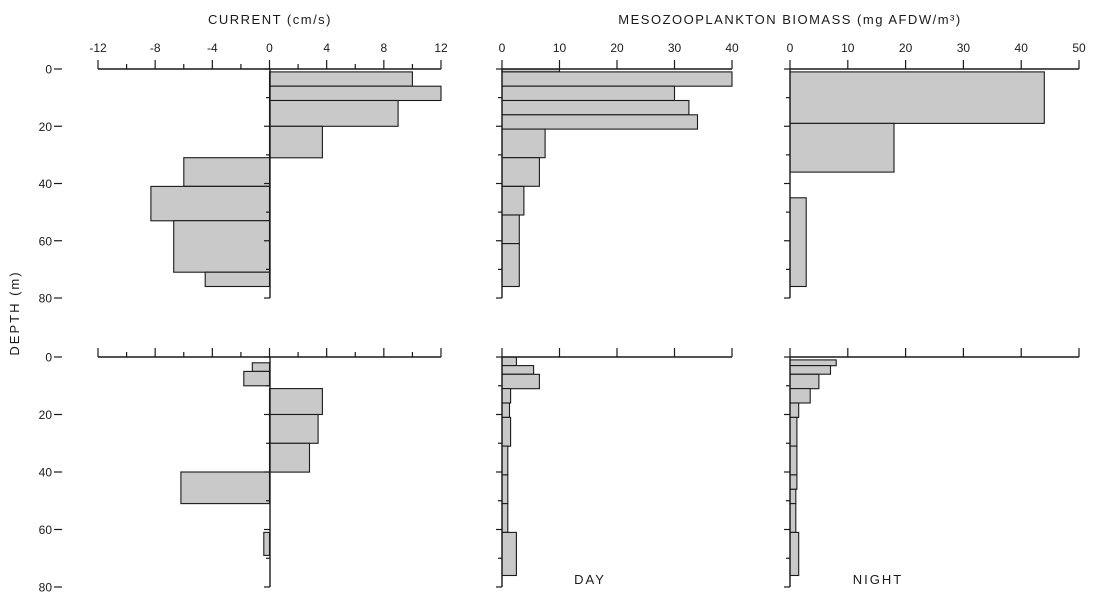 The image size is (1099, 594). I want to click on x-tick-label: 50, so click(1079, 48).